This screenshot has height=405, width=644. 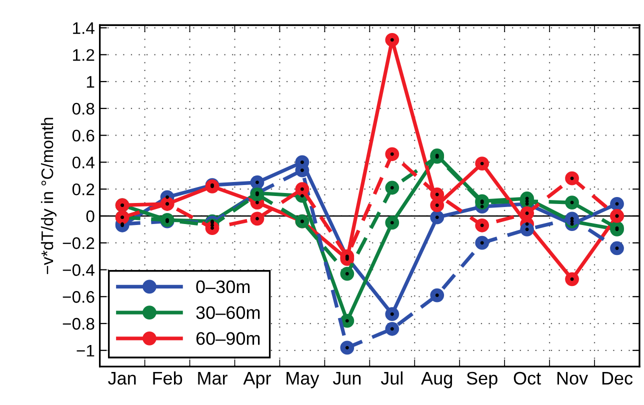 I want to click on x-tick-label: May, so click(x=303, y=380).